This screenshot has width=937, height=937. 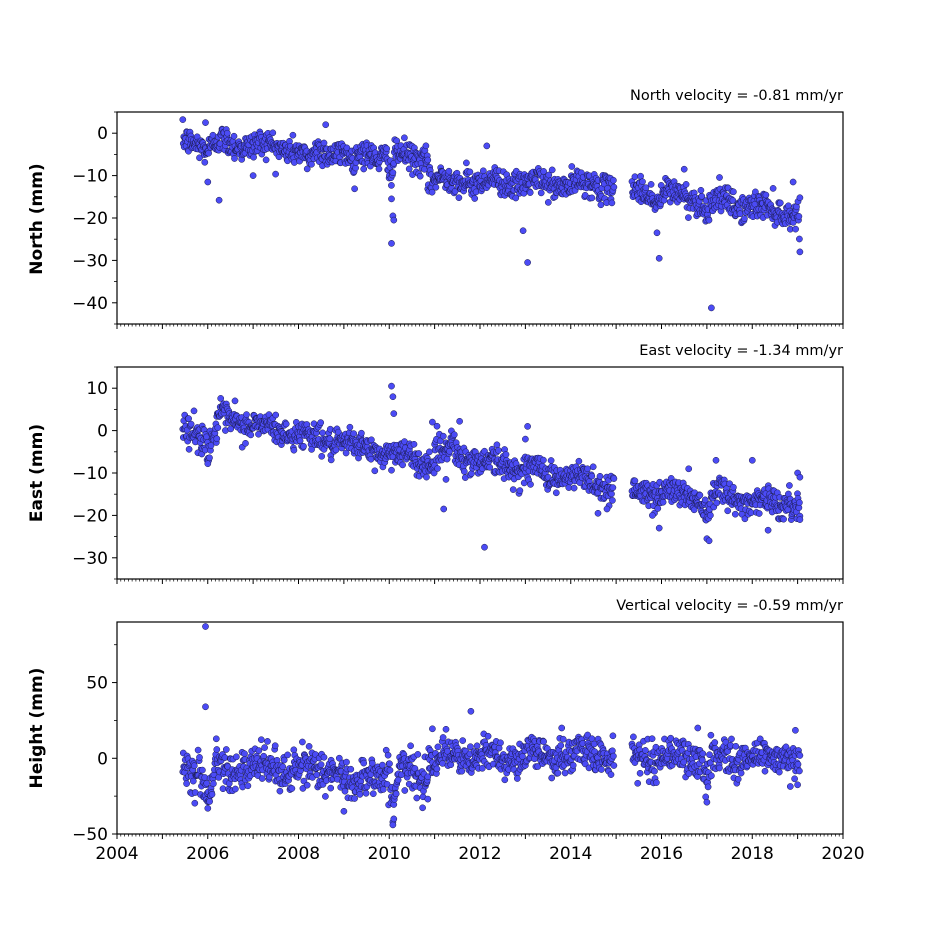 I want to click on north-ytick-label: −20, so click(x=90, y=219).